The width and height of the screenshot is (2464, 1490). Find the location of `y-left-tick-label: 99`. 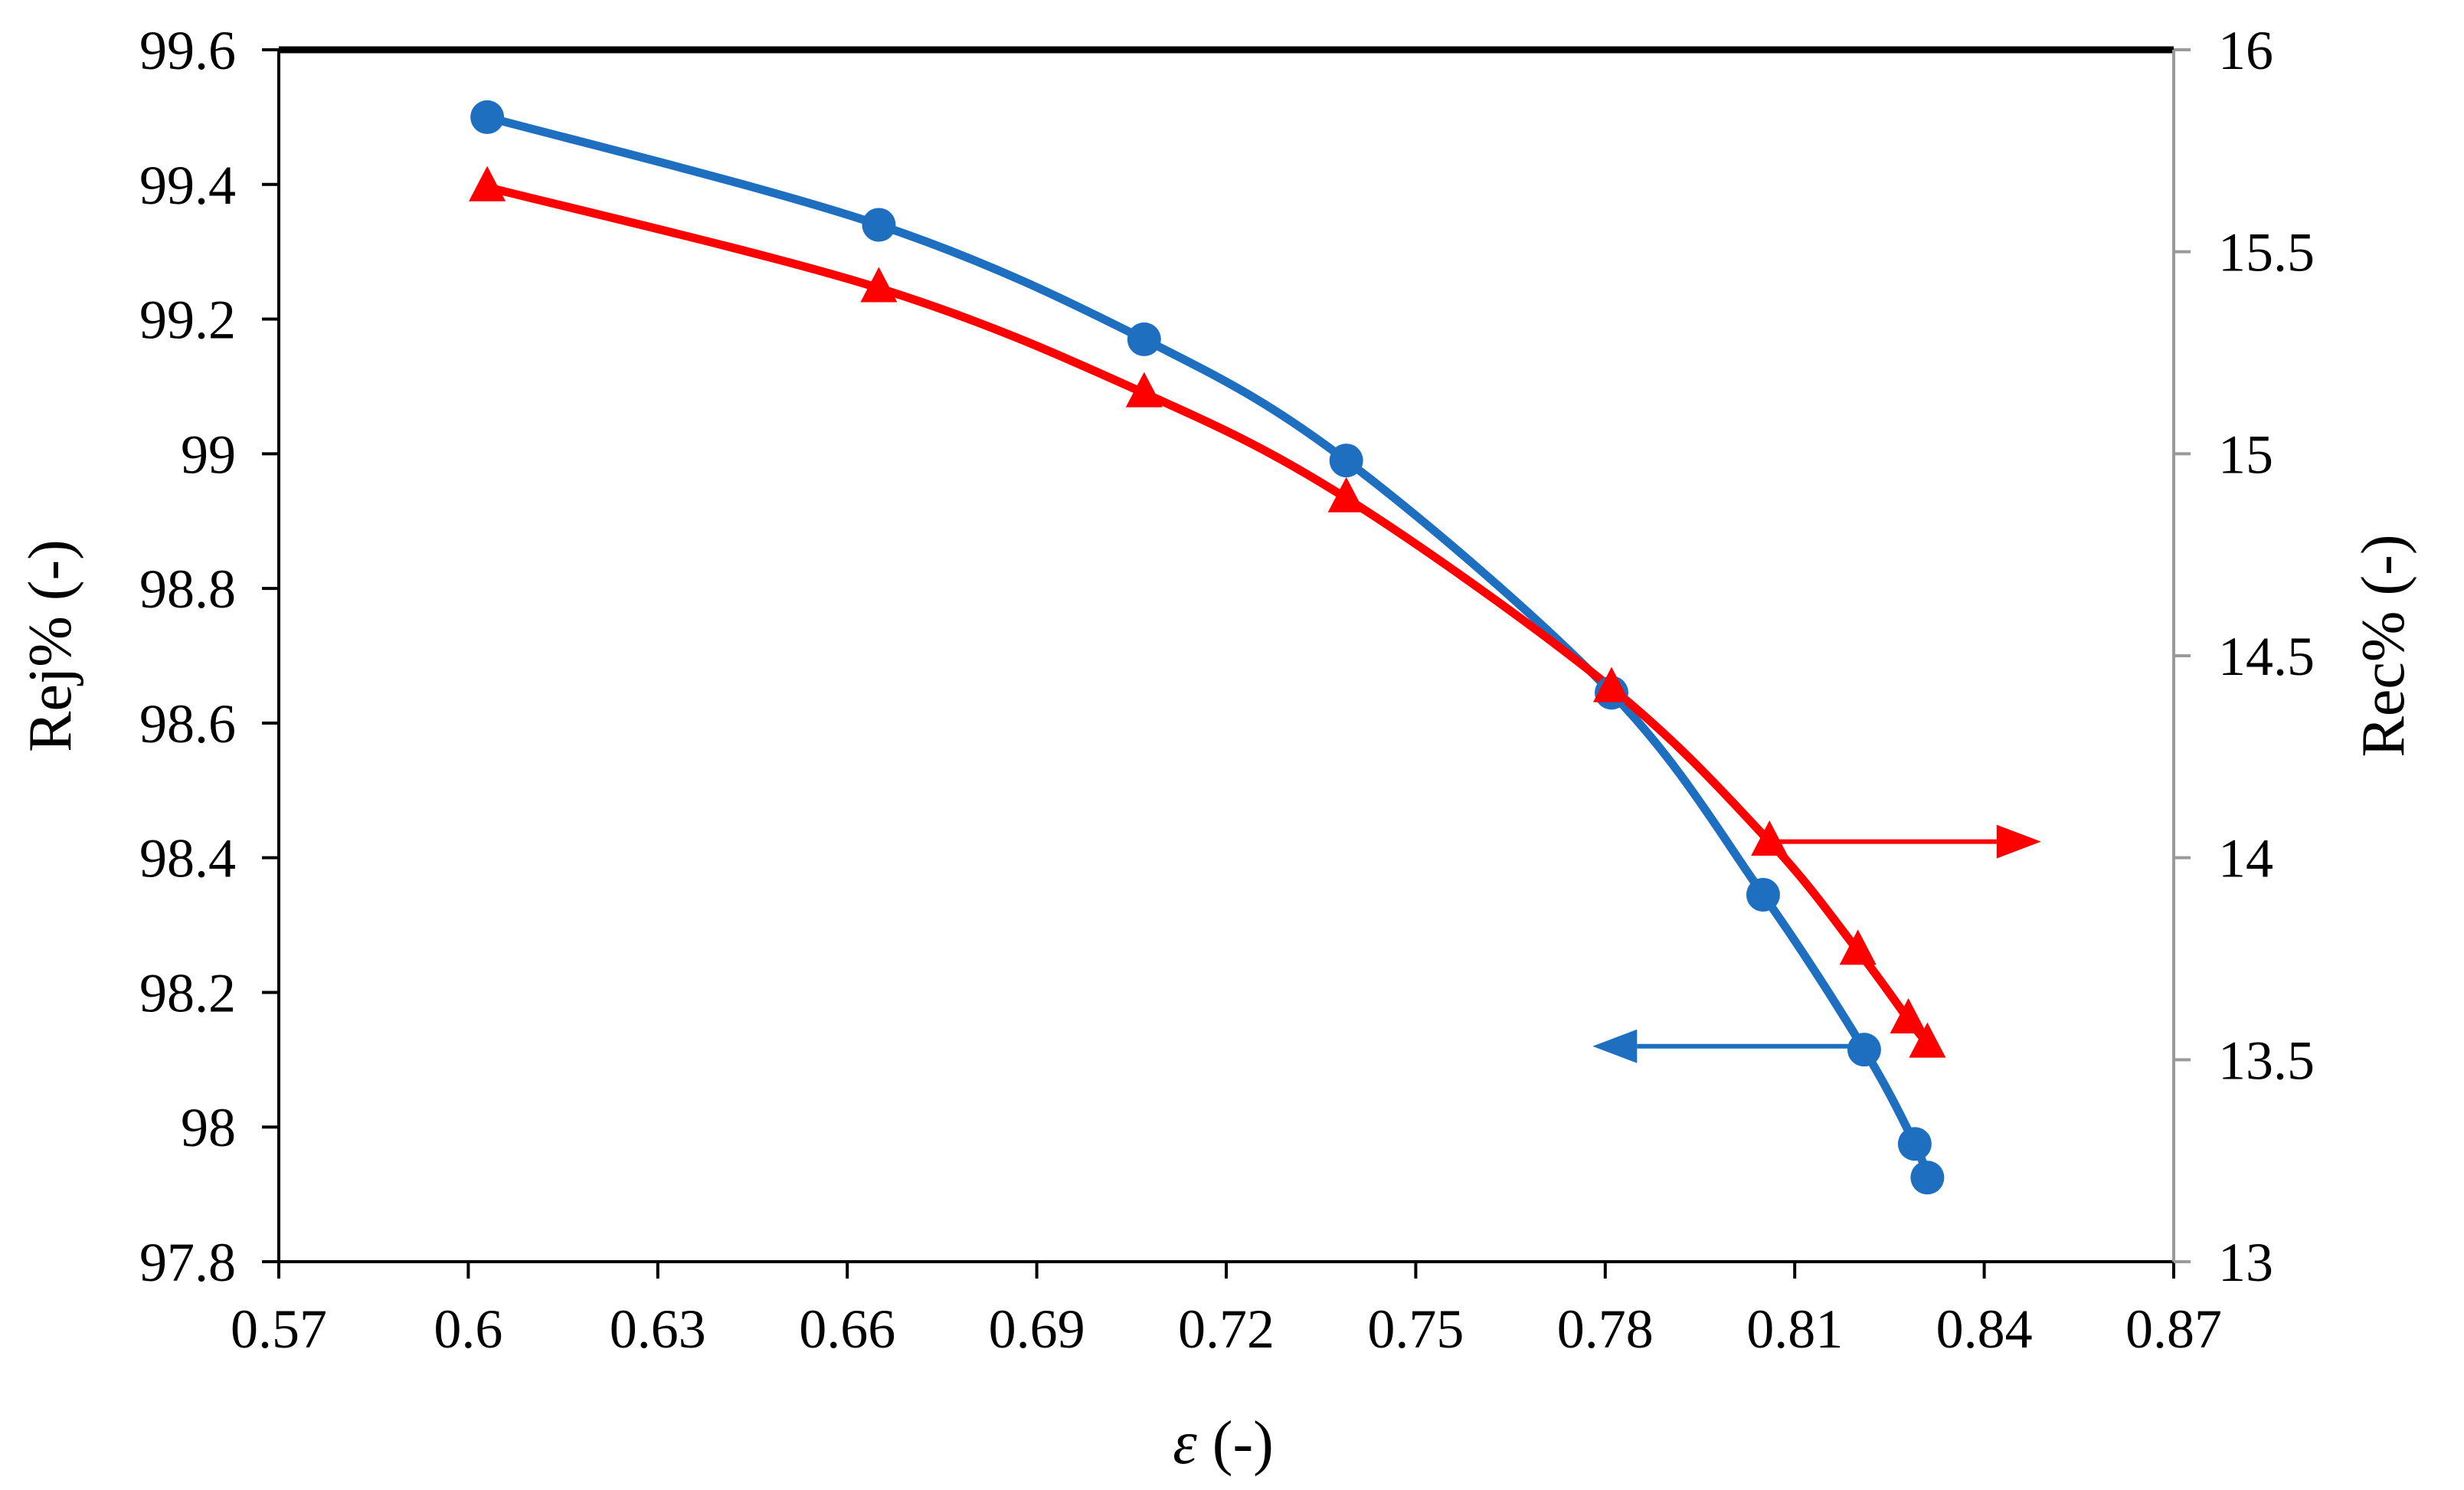

y-left-tick-label: 99 is located at coordinates (208, 454).